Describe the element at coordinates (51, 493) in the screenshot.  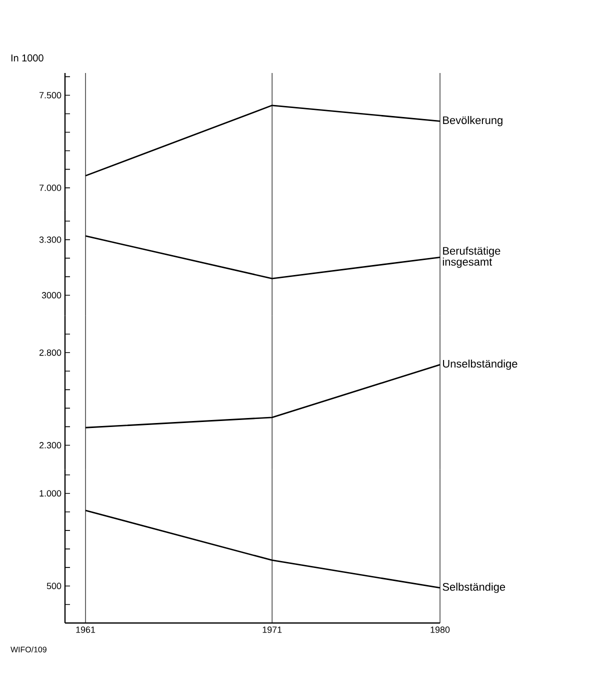
I see `y-tick-label: 1.000` at that location.